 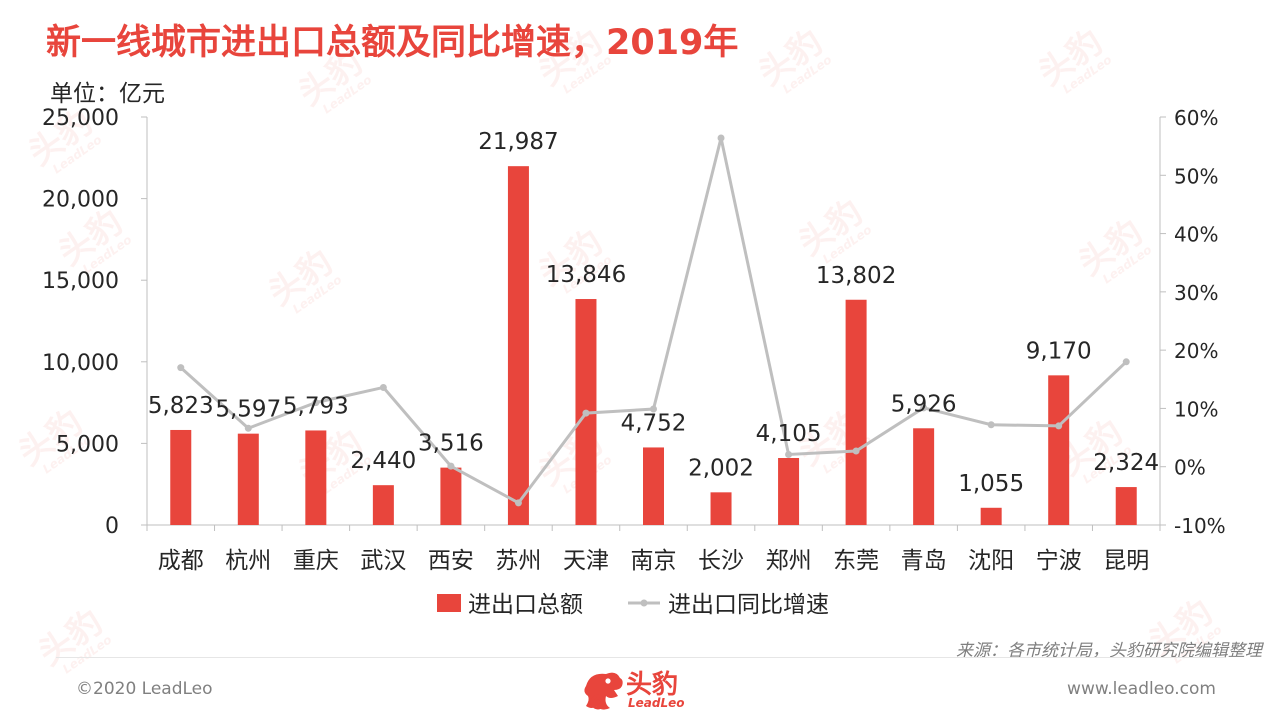 What do you see at coordinates (1059, 351) in the screenshot?
I see `bar-data-label: 9,170` at bounding box center [1059, 351].